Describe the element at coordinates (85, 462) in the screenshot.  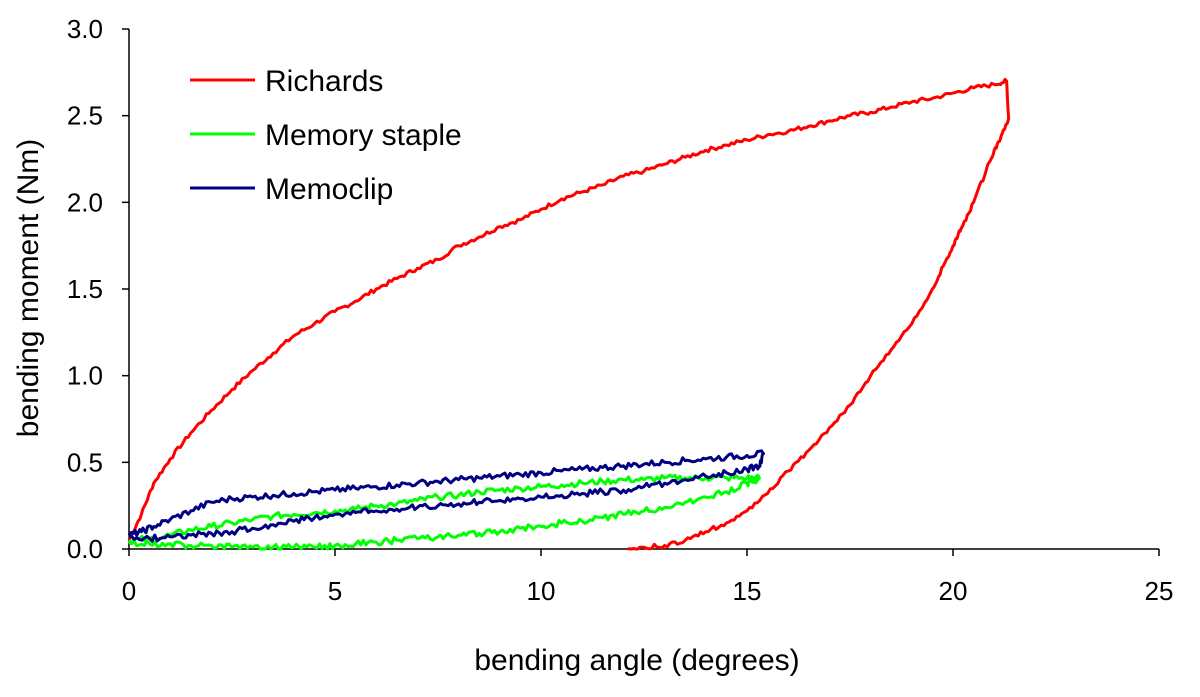
I see `y-tick-label: 0.5` at that location.